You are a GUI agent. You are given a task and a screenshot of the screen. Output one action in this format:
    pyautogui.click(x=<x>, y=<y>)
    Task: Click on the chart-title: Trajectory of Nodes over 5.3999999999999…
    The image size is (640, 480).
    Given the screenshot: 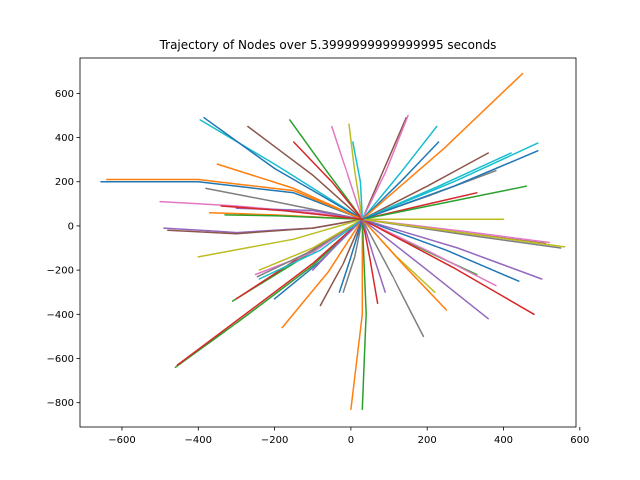 What is the action you would take?
    pyautogui.click(x=328, y=45)
    